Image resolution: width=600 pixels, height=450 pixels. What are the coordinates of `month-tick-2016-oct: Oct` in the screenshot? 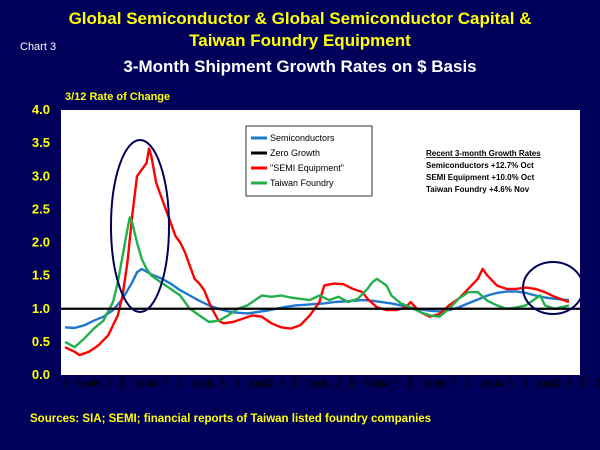 It's located at (511, 383).